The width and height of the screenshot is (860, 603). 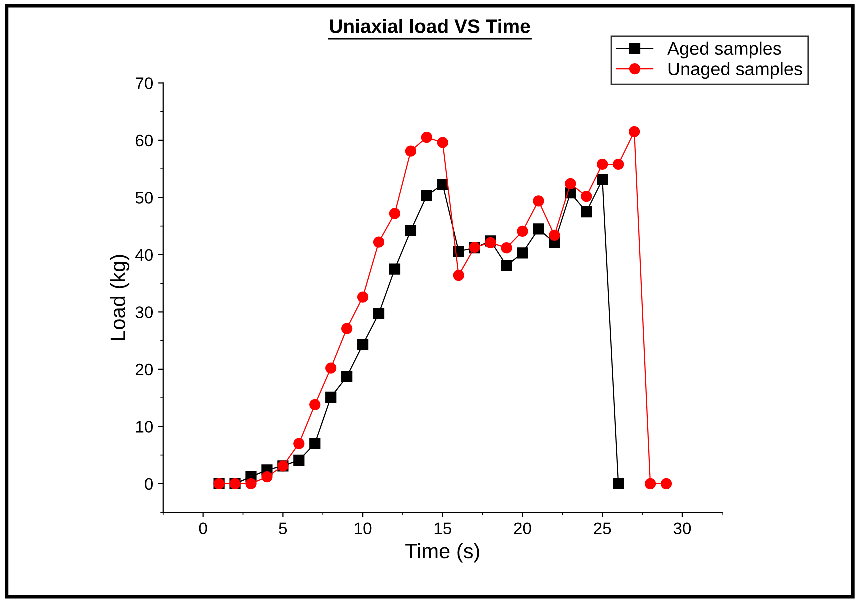 I want to click on y-tick-label: 40, so click(x=145, y=255).